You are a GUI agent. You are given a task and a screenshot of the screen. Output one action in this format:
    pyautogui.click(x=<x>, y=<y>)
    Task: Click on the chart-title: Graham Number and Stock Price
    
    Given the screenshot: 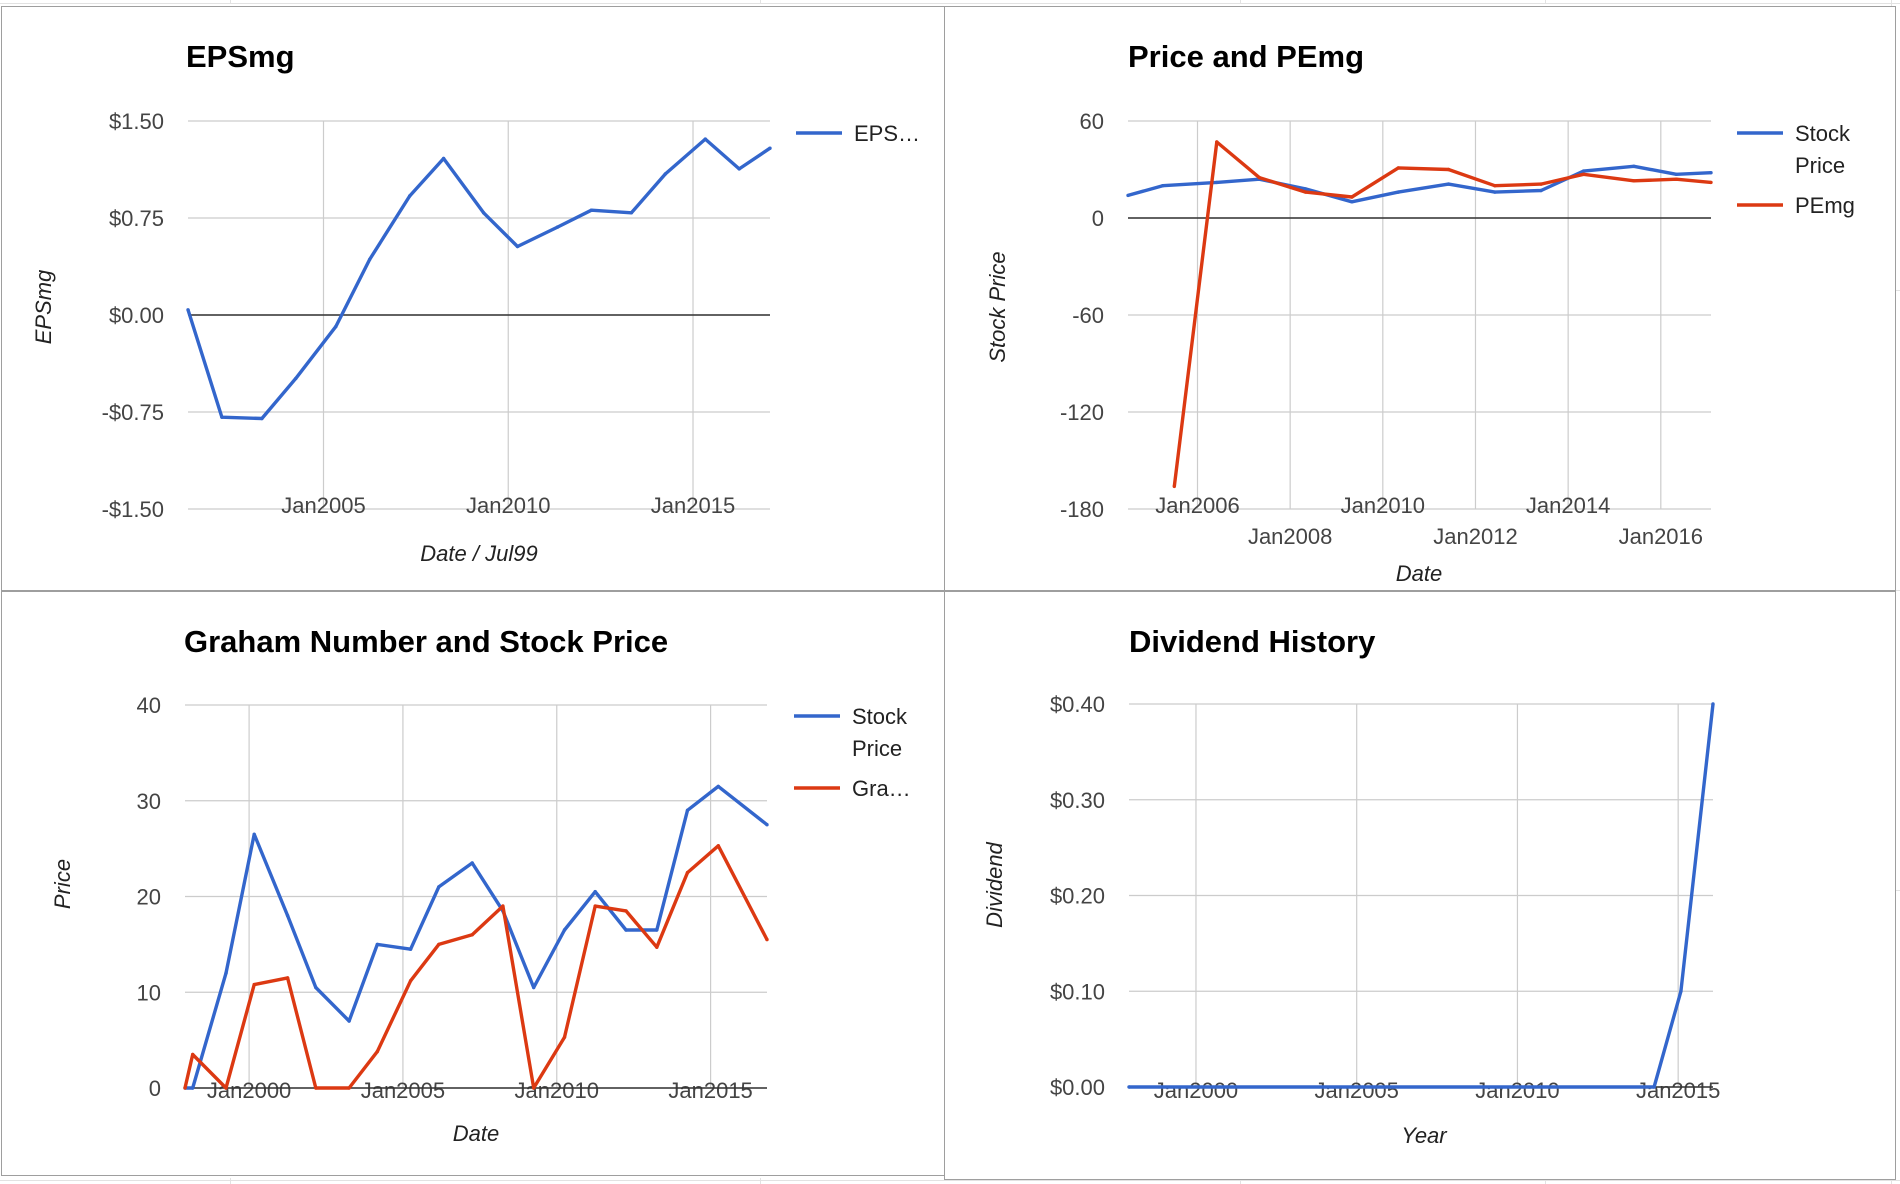 What is the action you would take?
    pyautogui.click(x=426, y=641)
    